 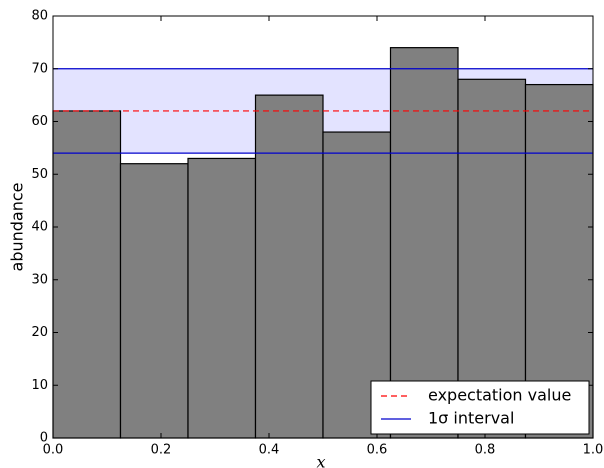 I want to click on x-axis-label: x, so click(x=320, y=460).